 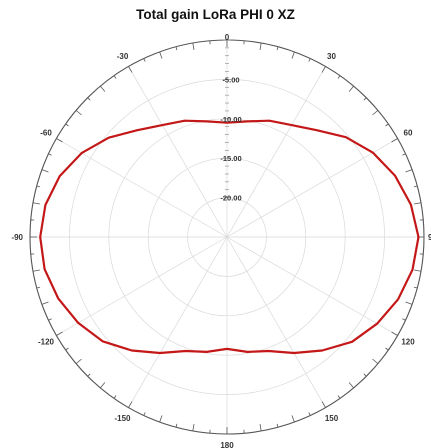 What do you see at coordinates (230, 119) in the screenshot?
I see `ring-label: -10.00` at bounding box center [230, 119].